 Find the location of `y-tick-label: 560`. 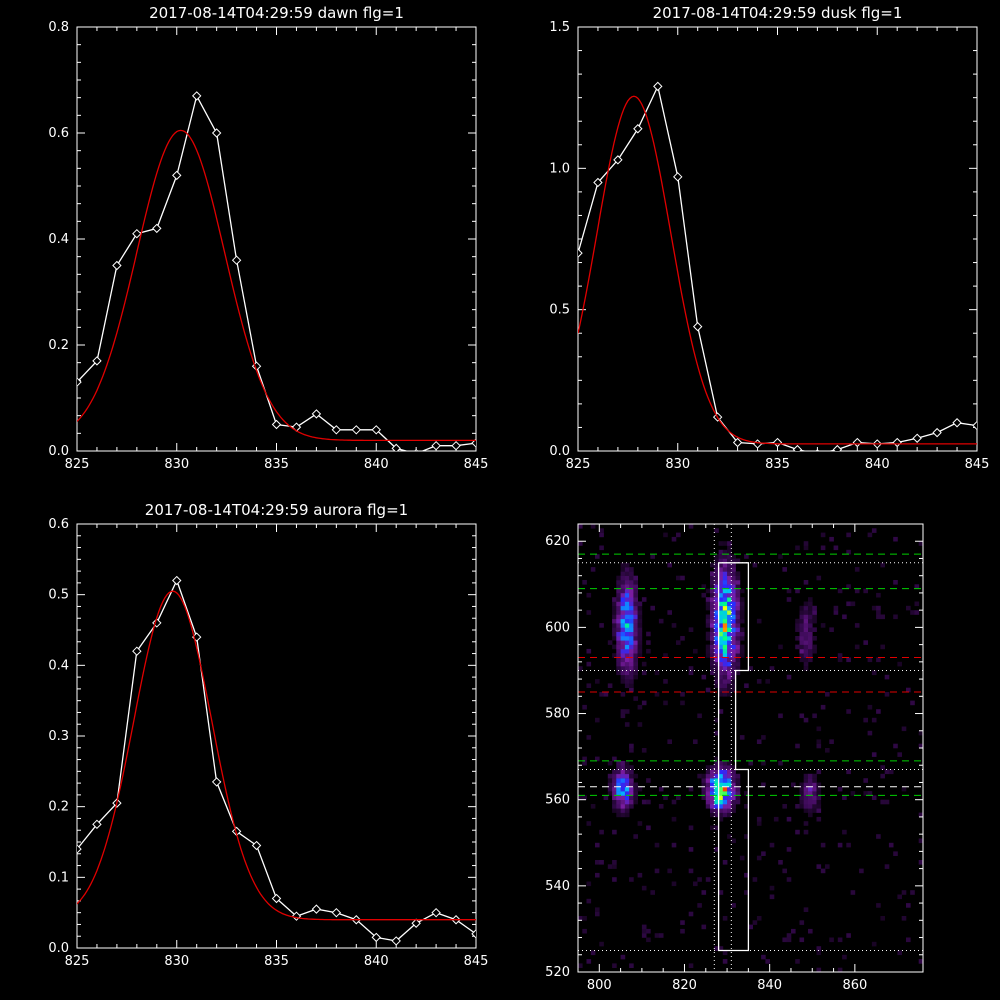

y-tick-label: 560 is located at coordinates (557, 800).